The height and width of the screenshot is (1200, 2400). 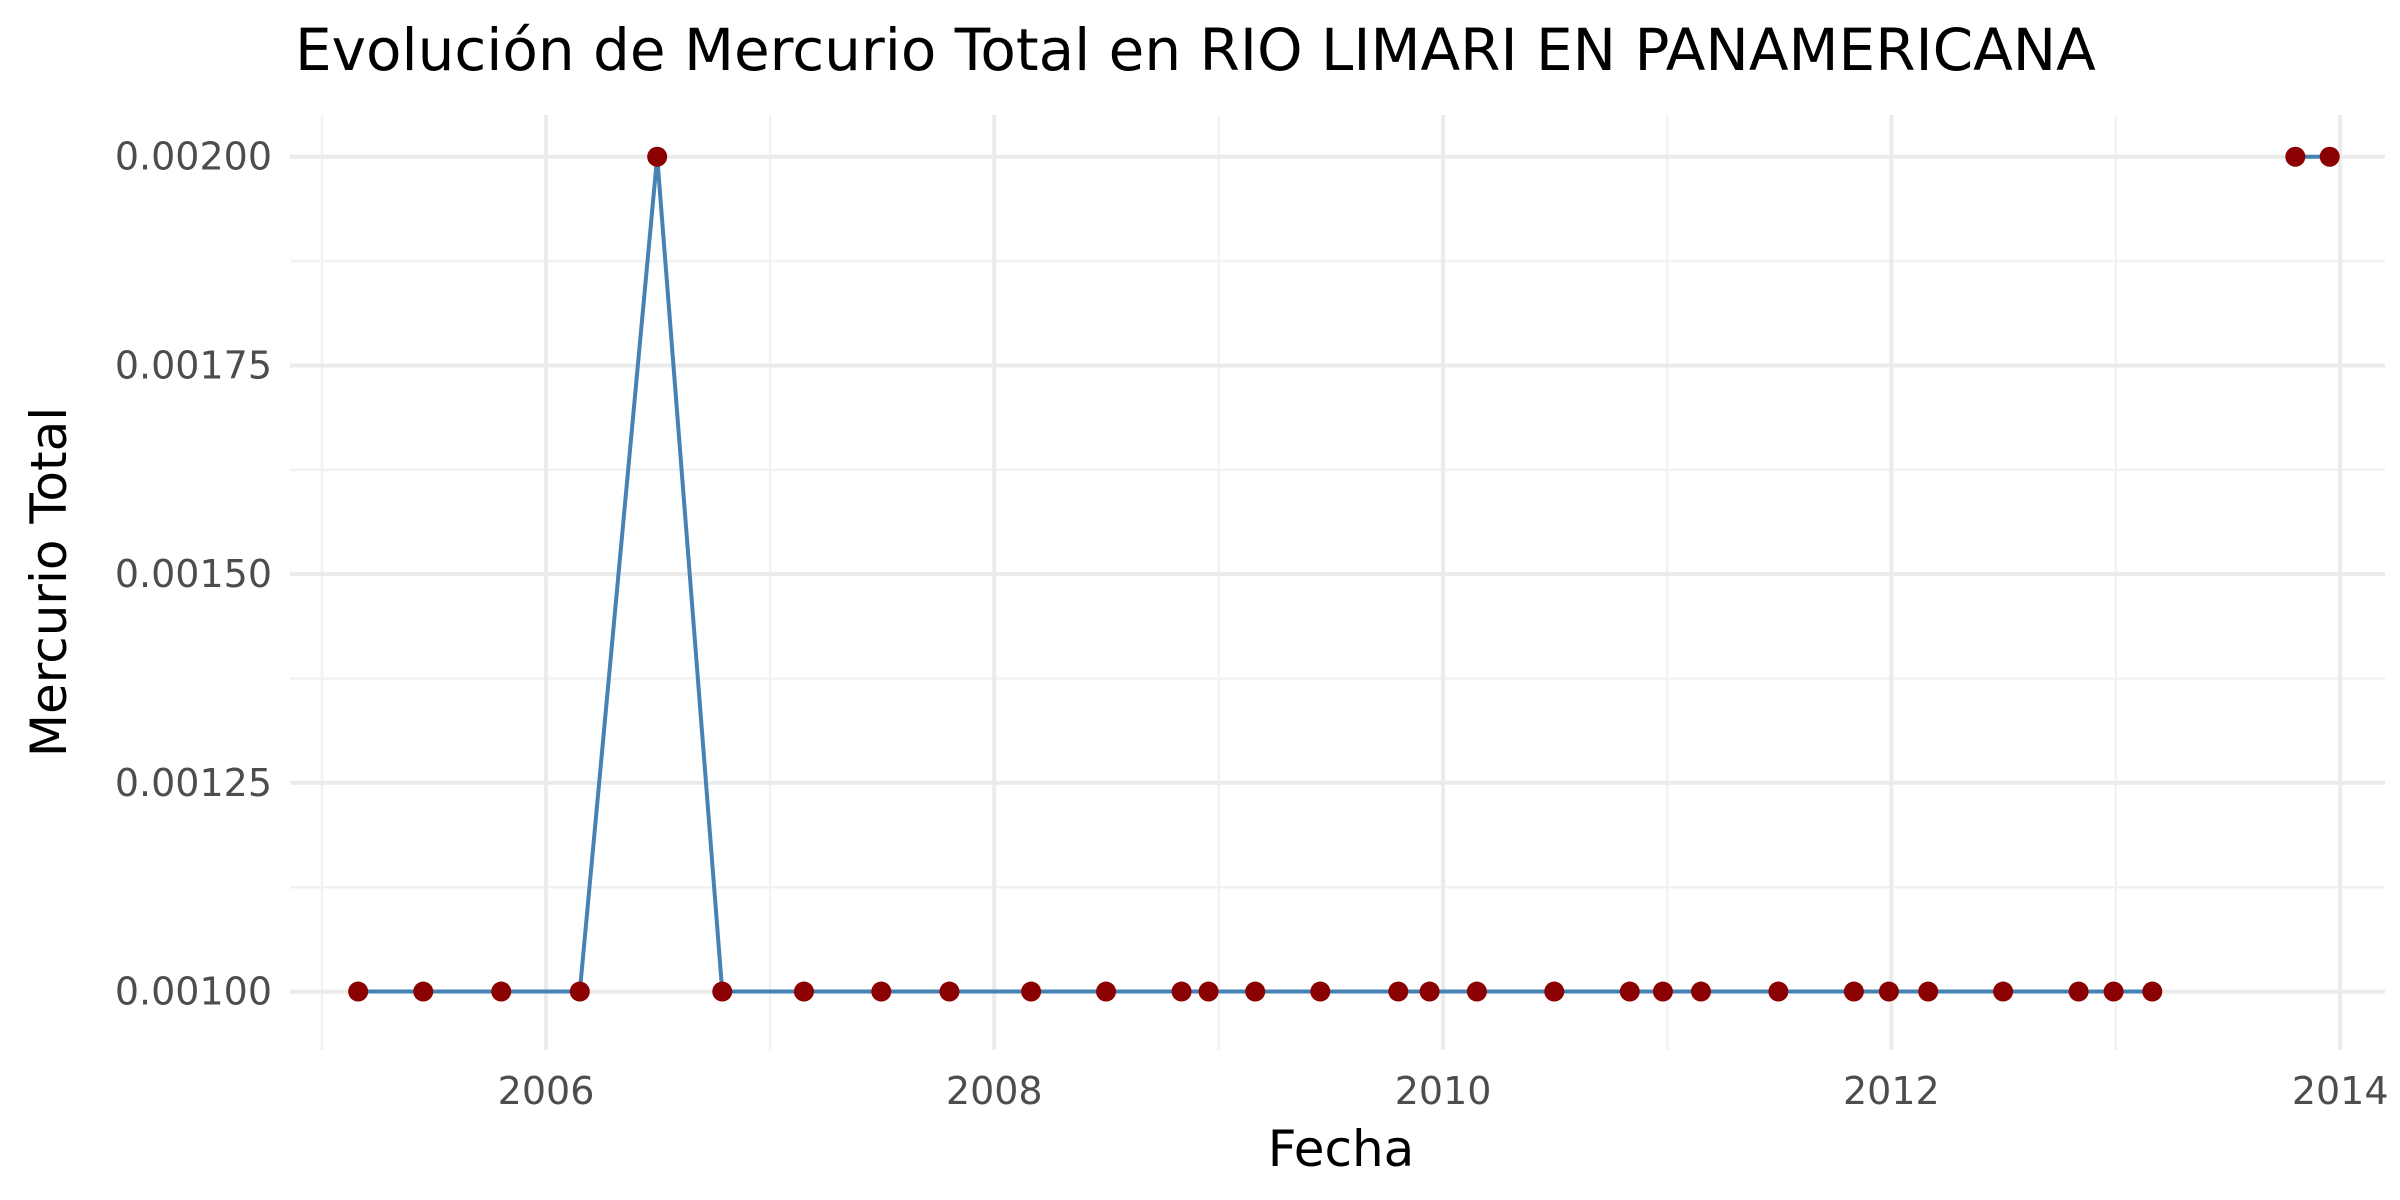 What do you see at coordinates (193, 783) in the screenshot?
I see `y-tick-label: 0.00125` at bounding box center [193, 783].